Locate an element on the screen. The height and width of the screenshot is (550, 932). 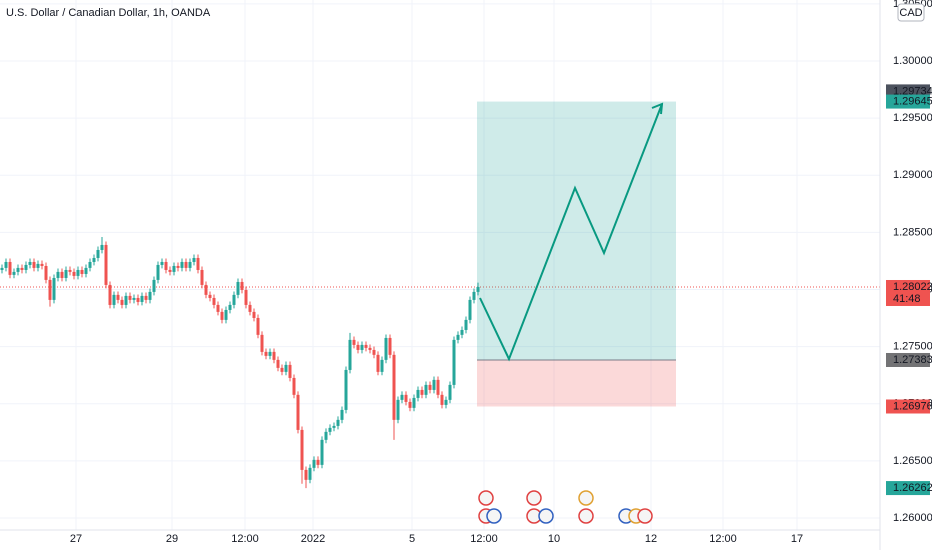
currency-label: CAD is located at coordinates (910, 13).